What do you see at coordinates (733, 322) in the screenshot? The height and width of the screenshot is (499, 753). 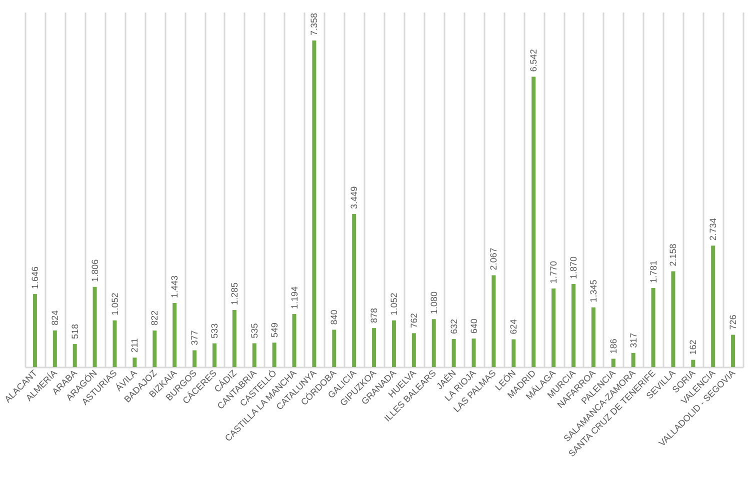 I see `data-label: 726` at bounding box center [733, 322].